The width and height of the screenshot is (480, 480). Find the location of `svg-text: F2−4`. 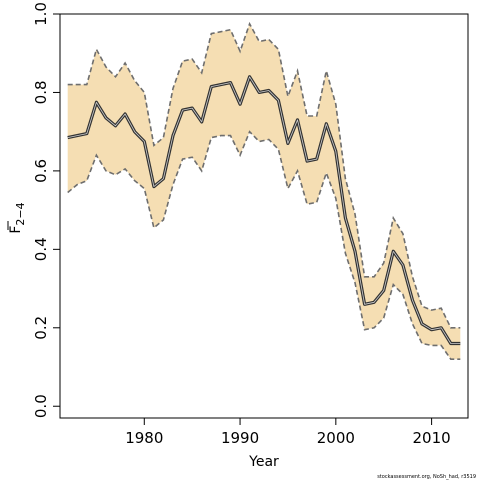

svg-text: F2−4 is located at coordinates (17, 217).